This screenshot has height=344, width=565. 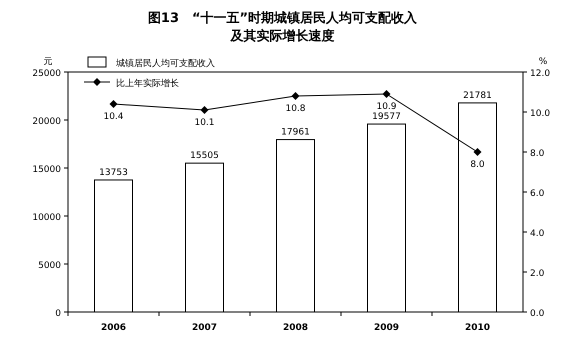 I want to click on x-tick-label: 2006, so click(x=113, y=328).